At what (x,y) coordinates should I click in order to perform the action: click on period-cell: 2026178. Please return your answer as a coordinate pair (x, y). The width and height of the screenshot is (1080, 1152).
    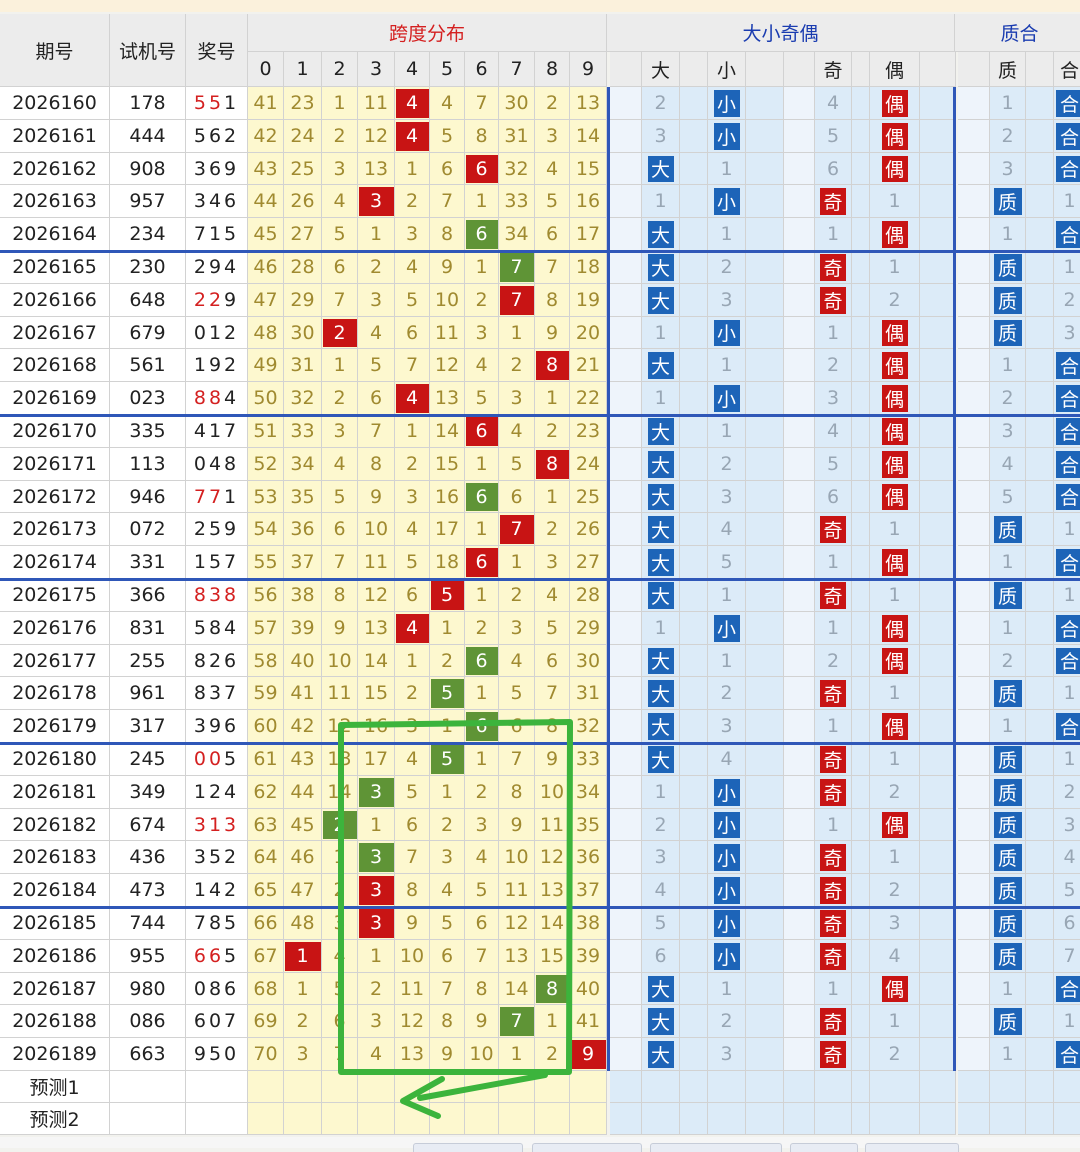
    Looking at the image, I should click on (55, 693).